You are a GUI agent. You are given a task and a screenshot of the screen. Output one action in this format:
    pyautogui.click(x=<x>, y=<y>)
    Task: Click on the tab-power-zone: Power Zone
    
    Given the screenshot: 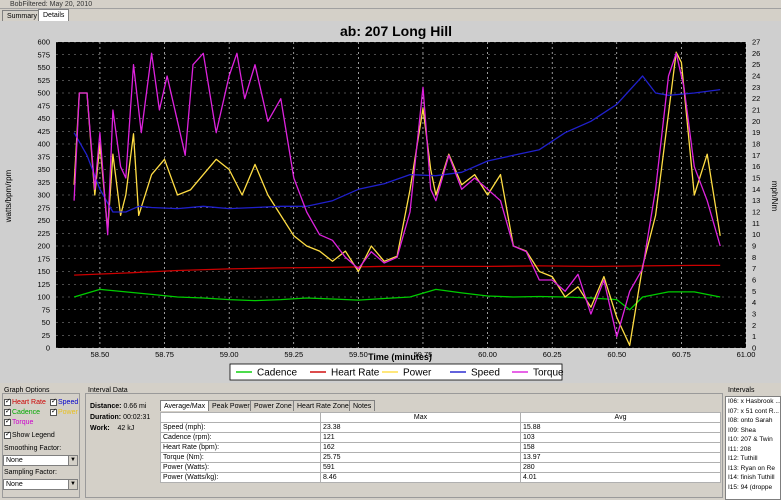 What is the action you would take?
    pyautogui.click(x=273, y=405)
    